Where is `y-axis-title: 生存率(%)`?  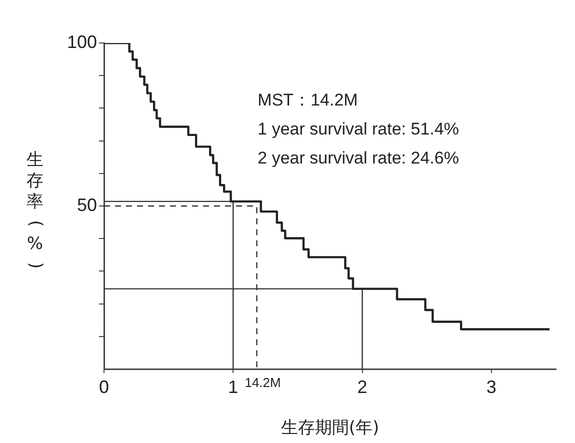 y-axis-title: 生存率(%) is located at coordinates (35, 210).